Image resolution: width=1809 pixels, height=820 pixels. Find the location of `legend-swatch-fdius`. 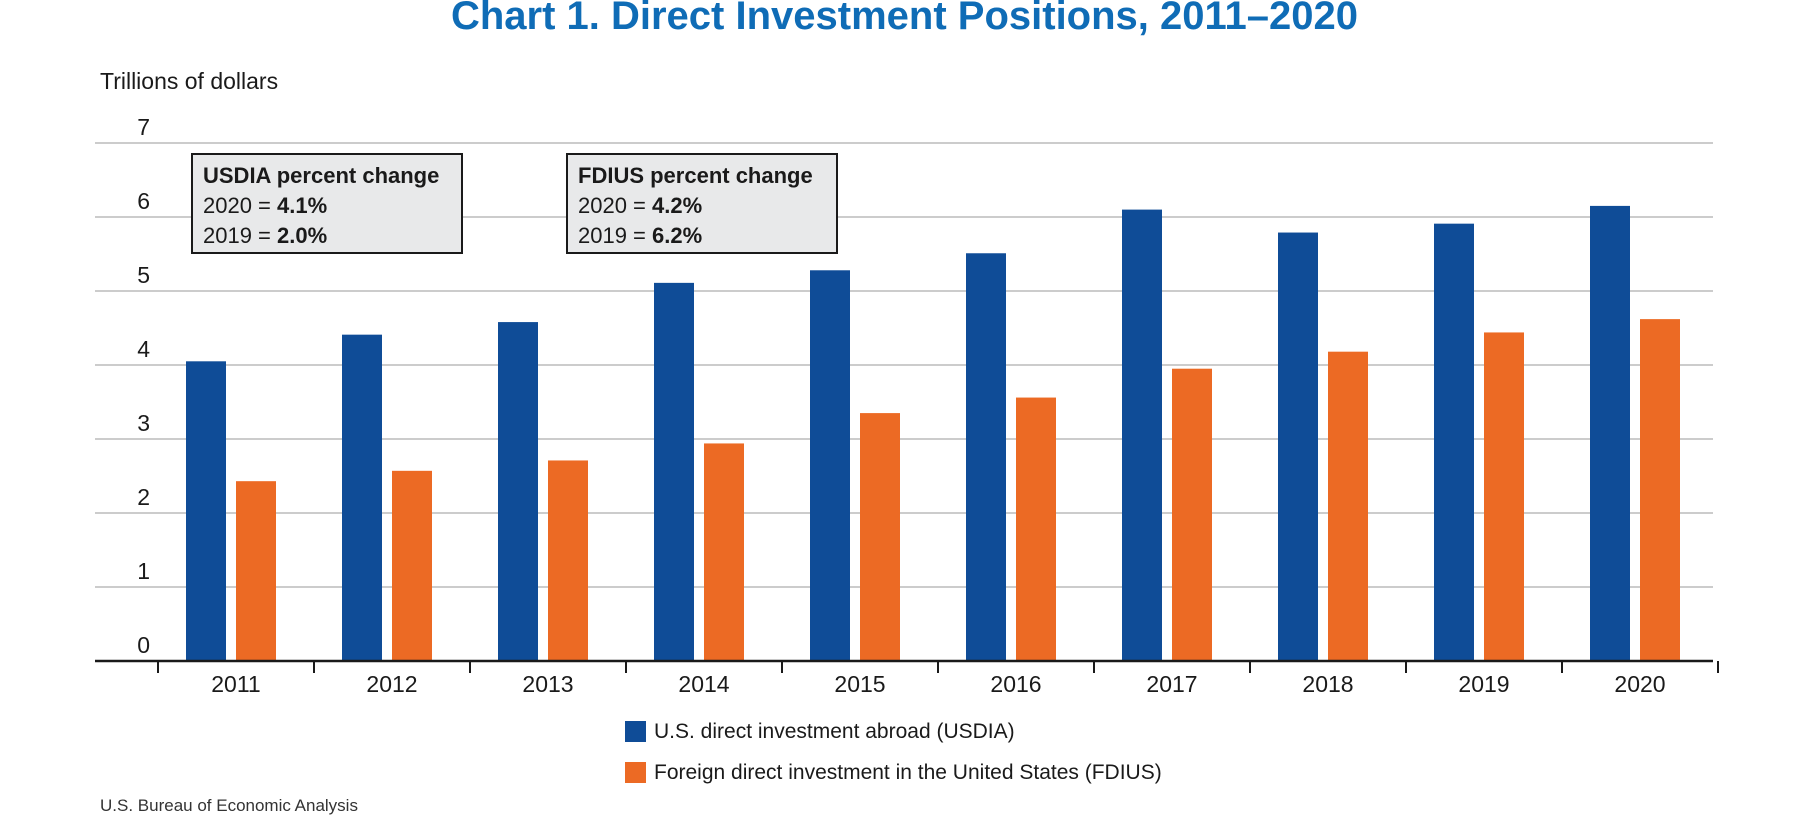

legend-swatch-fdius is located at coordinates (635, 772).